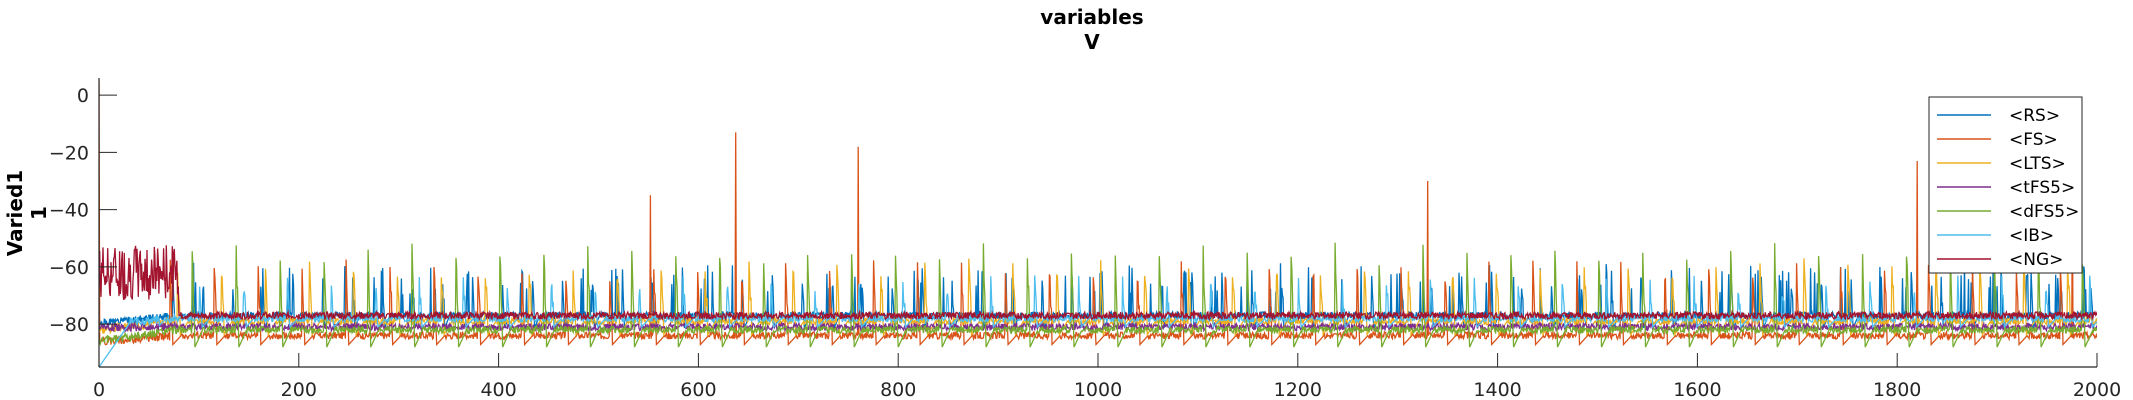  What do you see at coordinates (1098, 389) in the screenshot?
I see `x-tick-label: 1000` at bounding box center [1098, 389].